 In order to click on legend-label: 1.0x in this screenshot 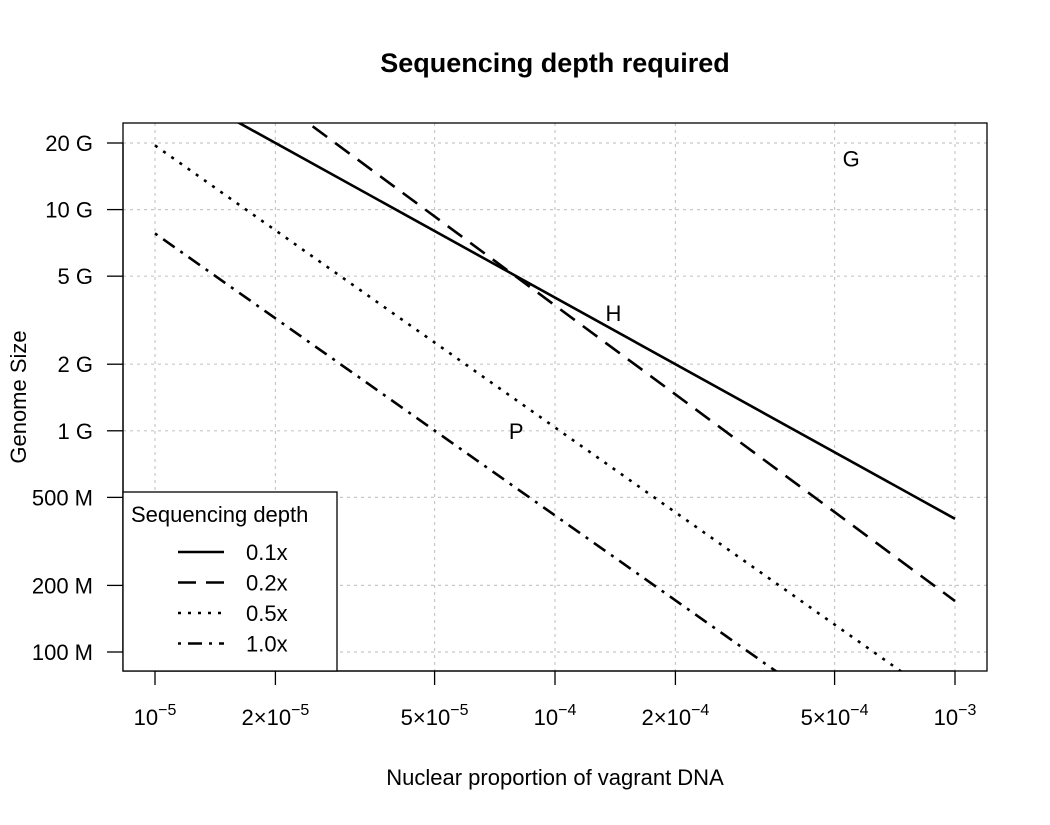, I will do `click(267, 644)`.